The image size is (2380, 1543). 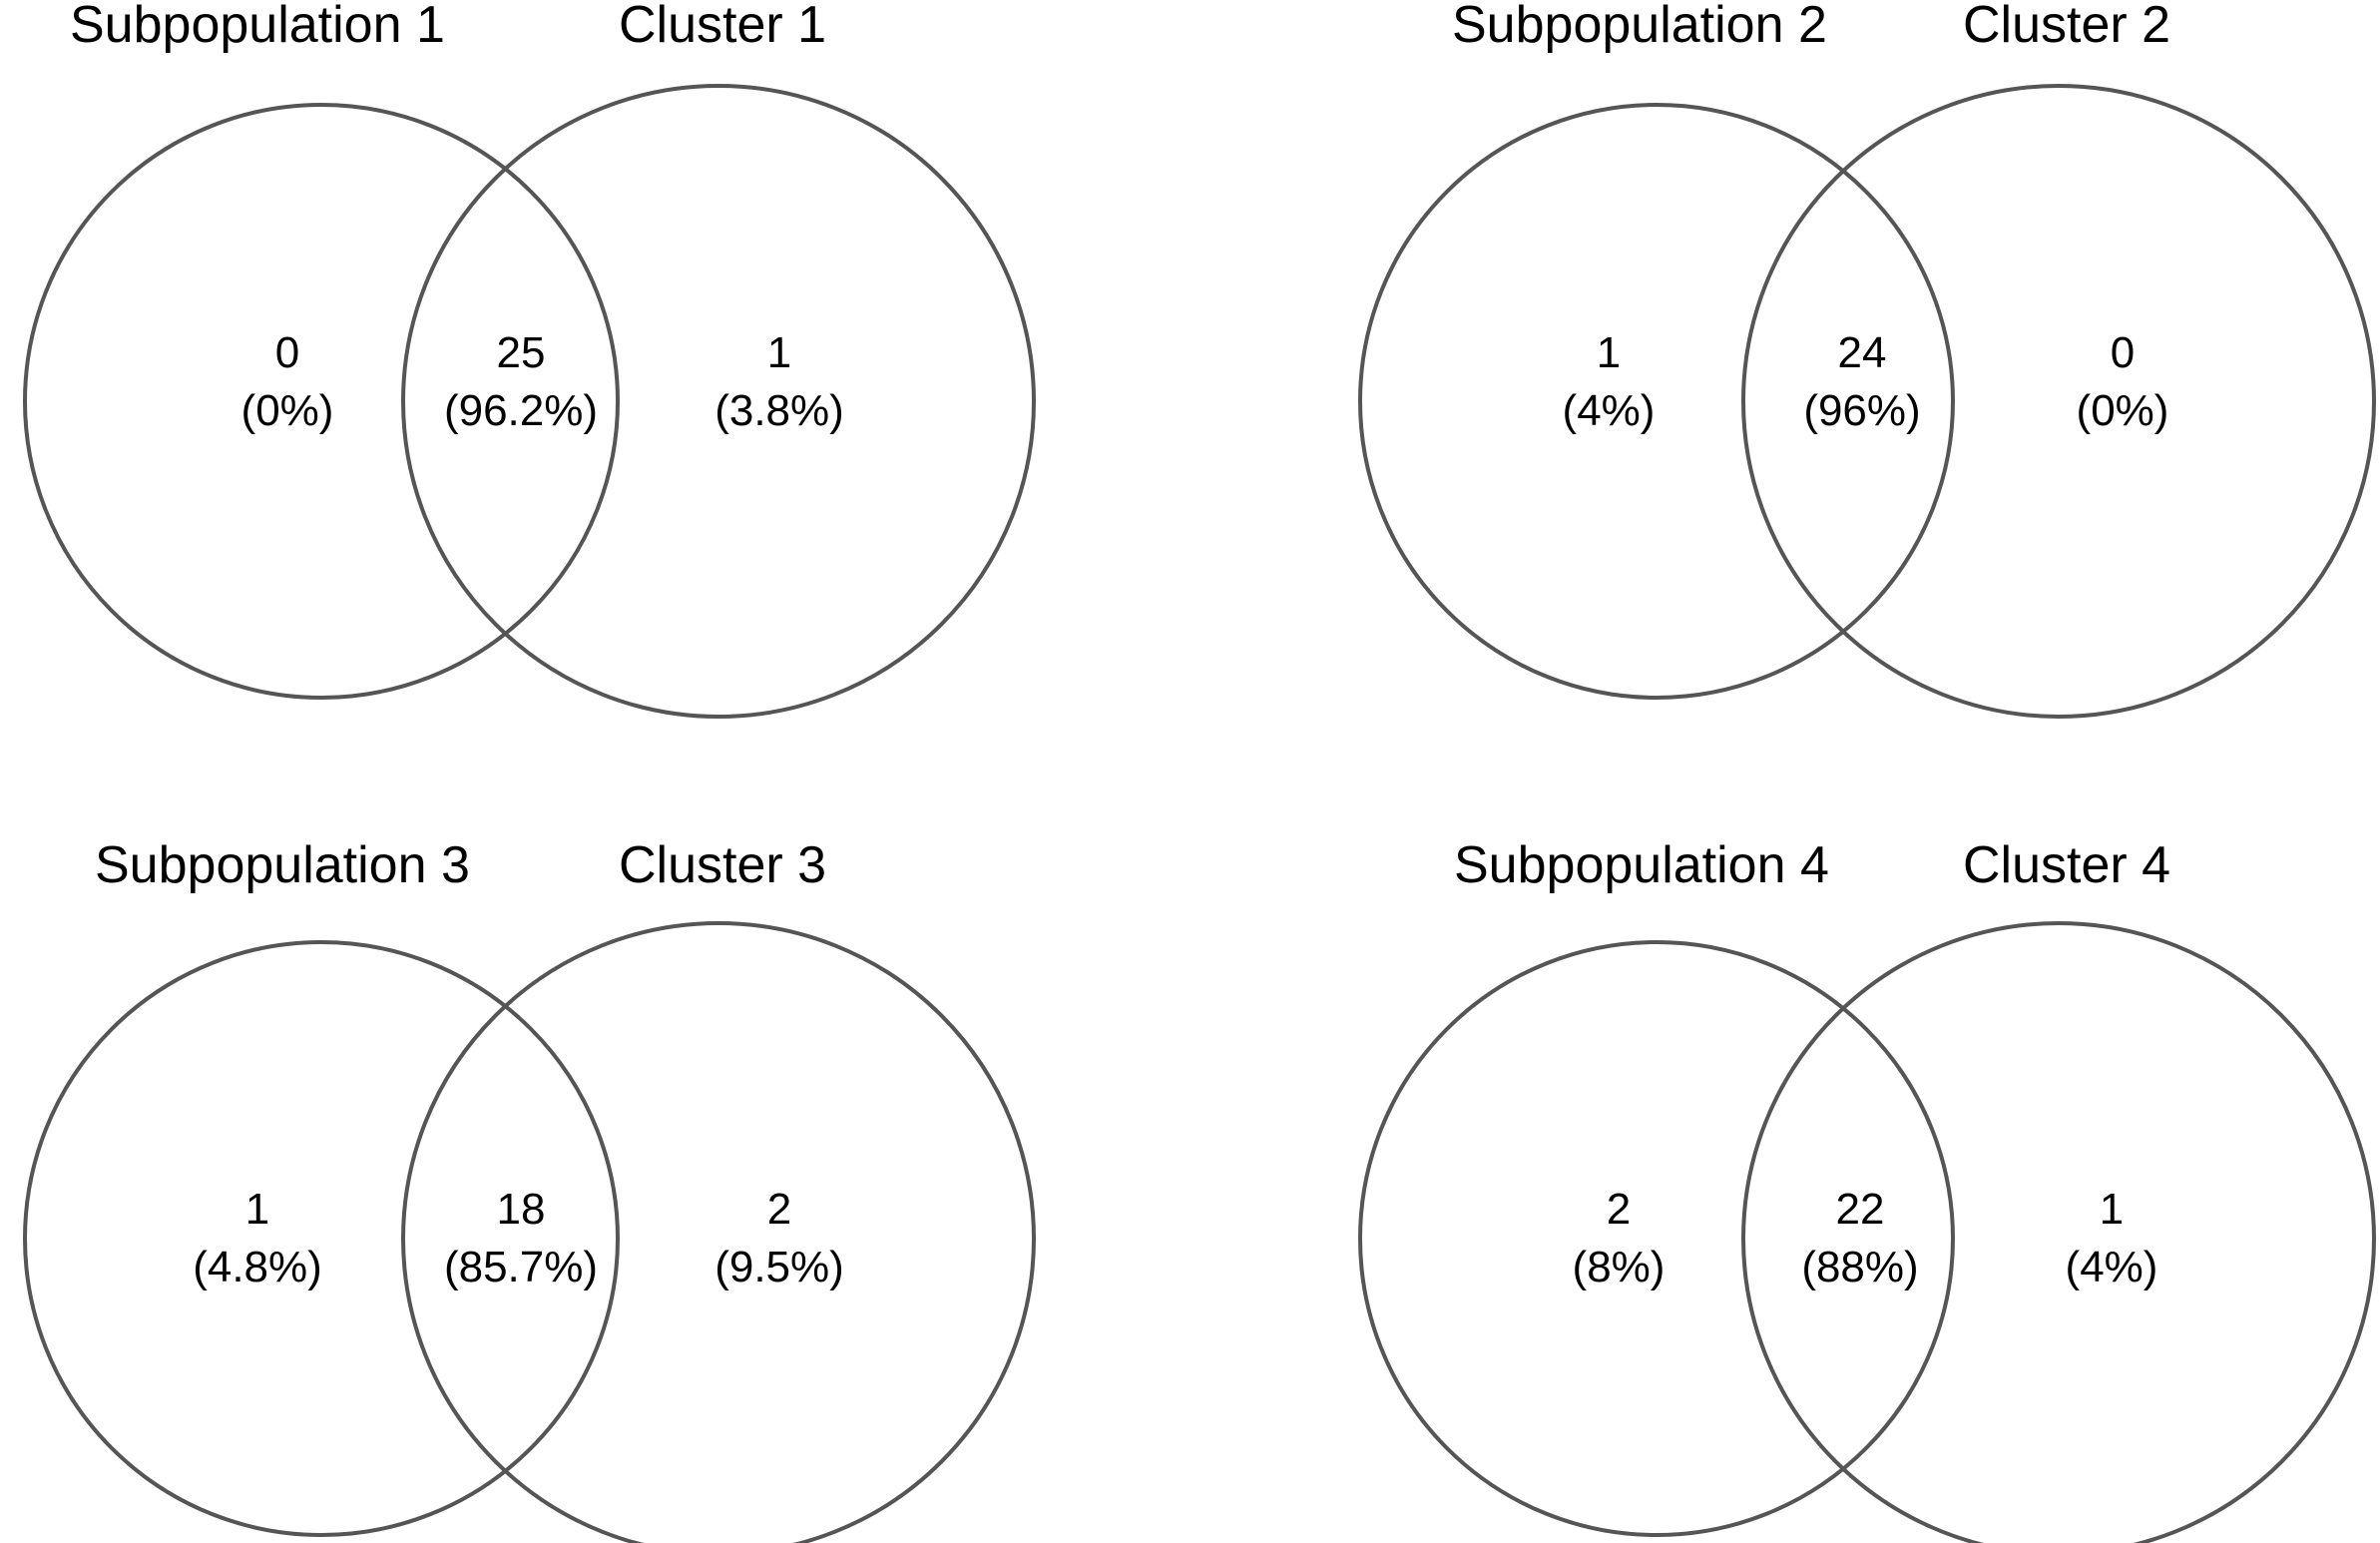 What do you see at coordinates (2123, 352) in the screenshot?
I see `right-only-count: 0` at bounding box center [2123, 352].